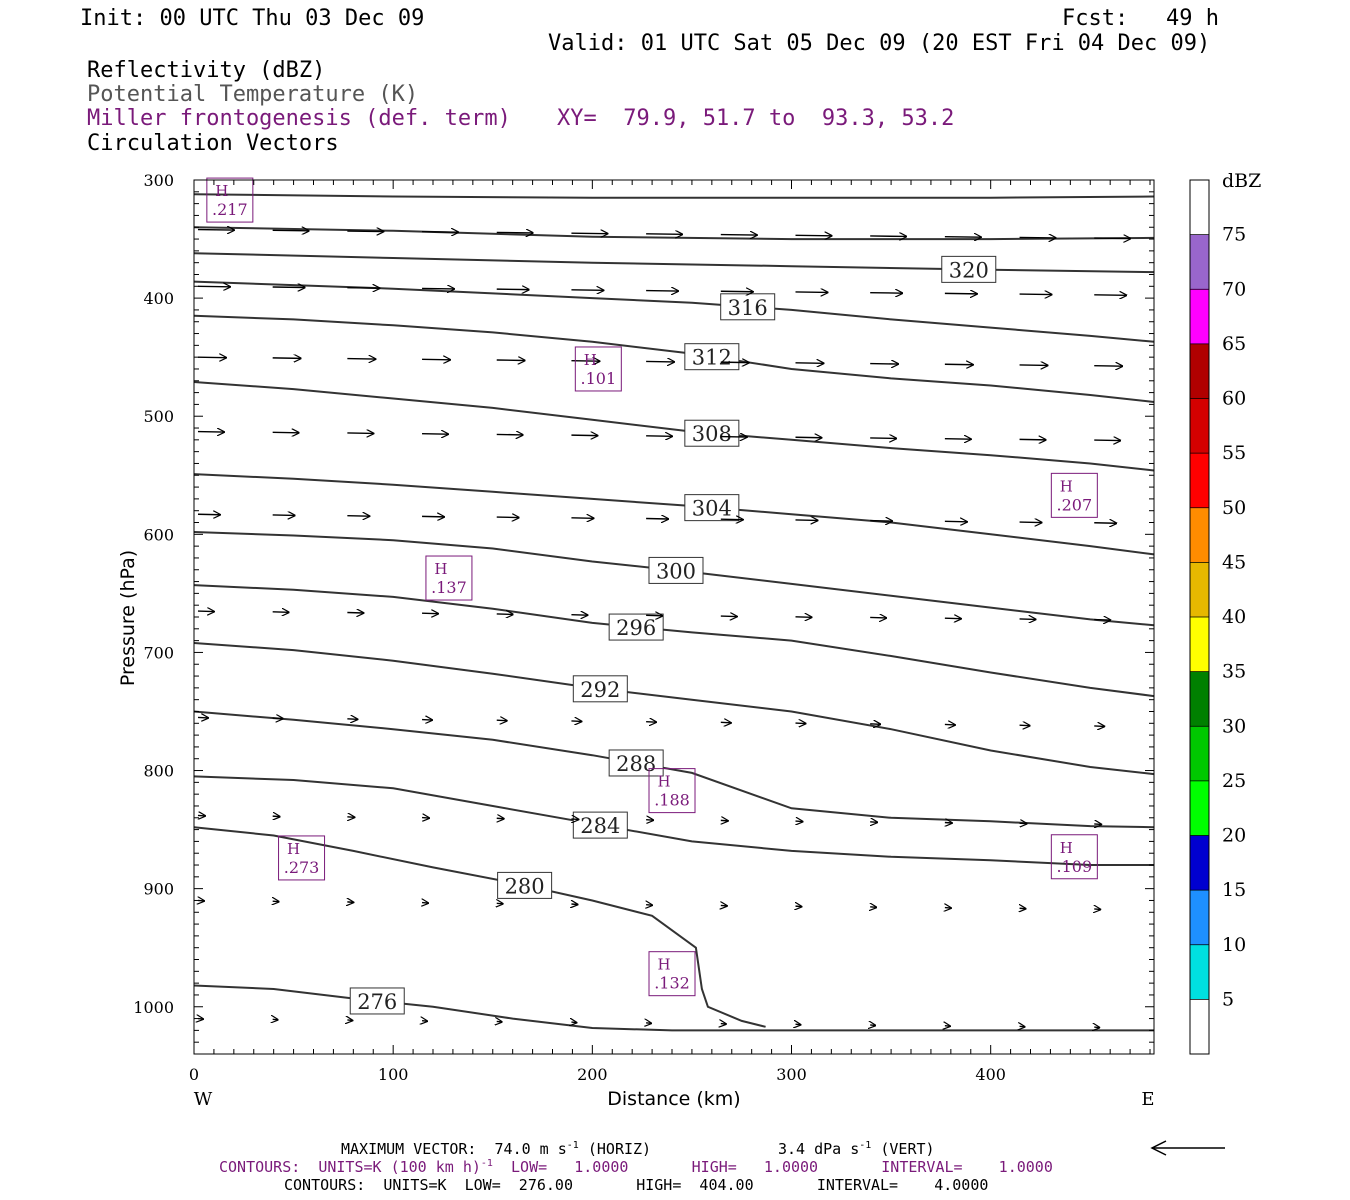 The height and width of the screenshot is (1200, 1350). What do you see at coordinates (206, 70) in the screenshot?
I see `field-reflectivity: Reflectivity (dBZ)` at bounding box center [206, 70].